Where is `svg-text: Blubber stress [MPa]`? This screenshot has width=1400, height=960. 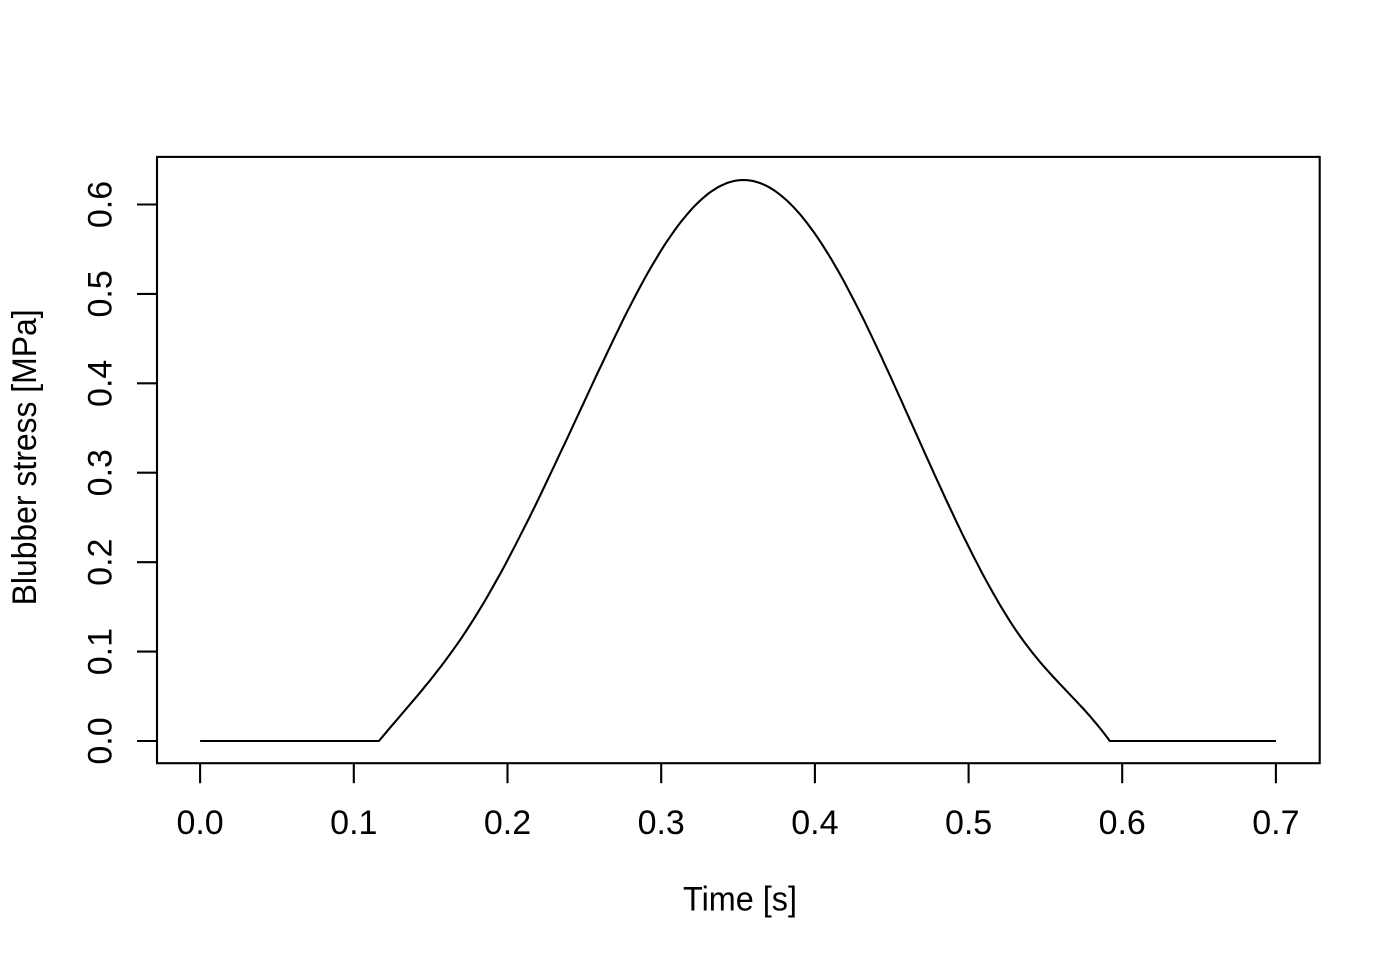 svg-text: Blubber stress [MPa] is located at coordinates (25, 457).